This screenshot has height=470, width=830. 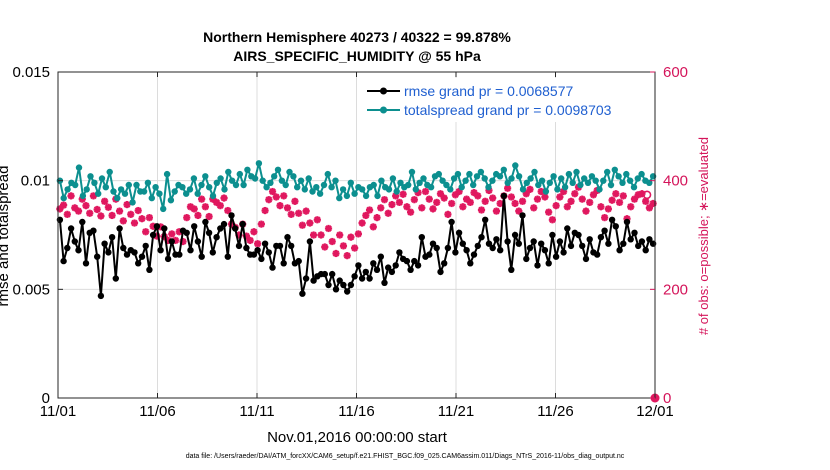 What do you see at coordinates (31, 72) in the screenshot?
I see `y-tick-label: 0.015` at bounding box center [31, 72].